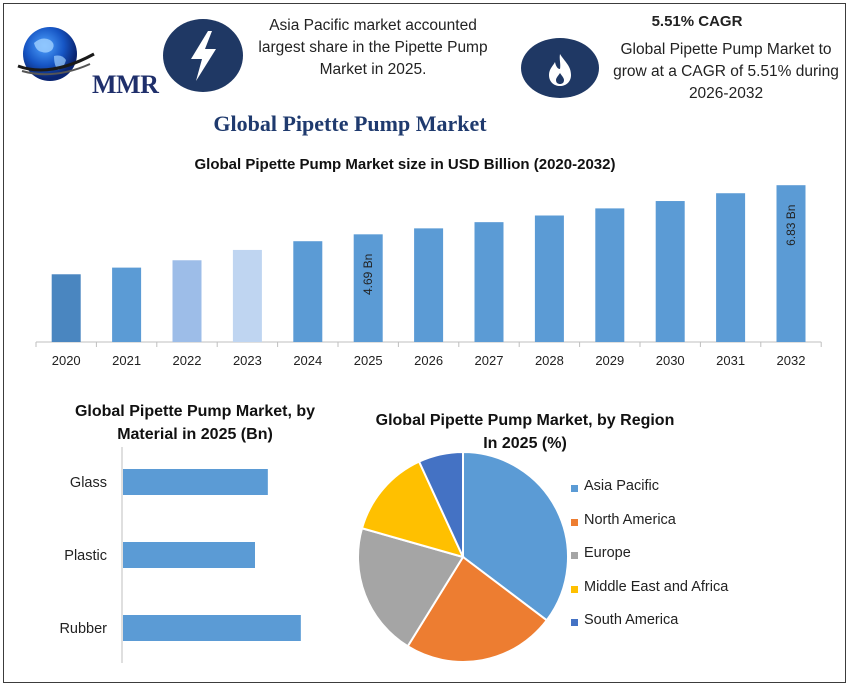  What do you see at coordinates (607, 553) in the screenshot?
I see `legend-label: Europe` at bounding box center [607, 553].